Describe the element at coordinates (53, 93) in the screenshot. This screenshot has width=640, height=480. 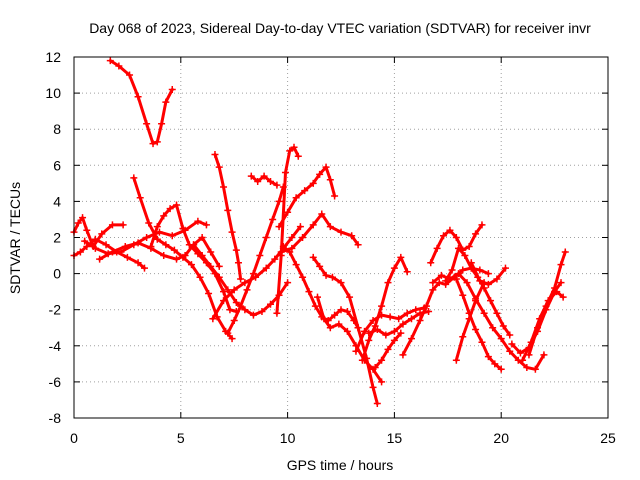
I see `y-tick-label: 10` at that location.